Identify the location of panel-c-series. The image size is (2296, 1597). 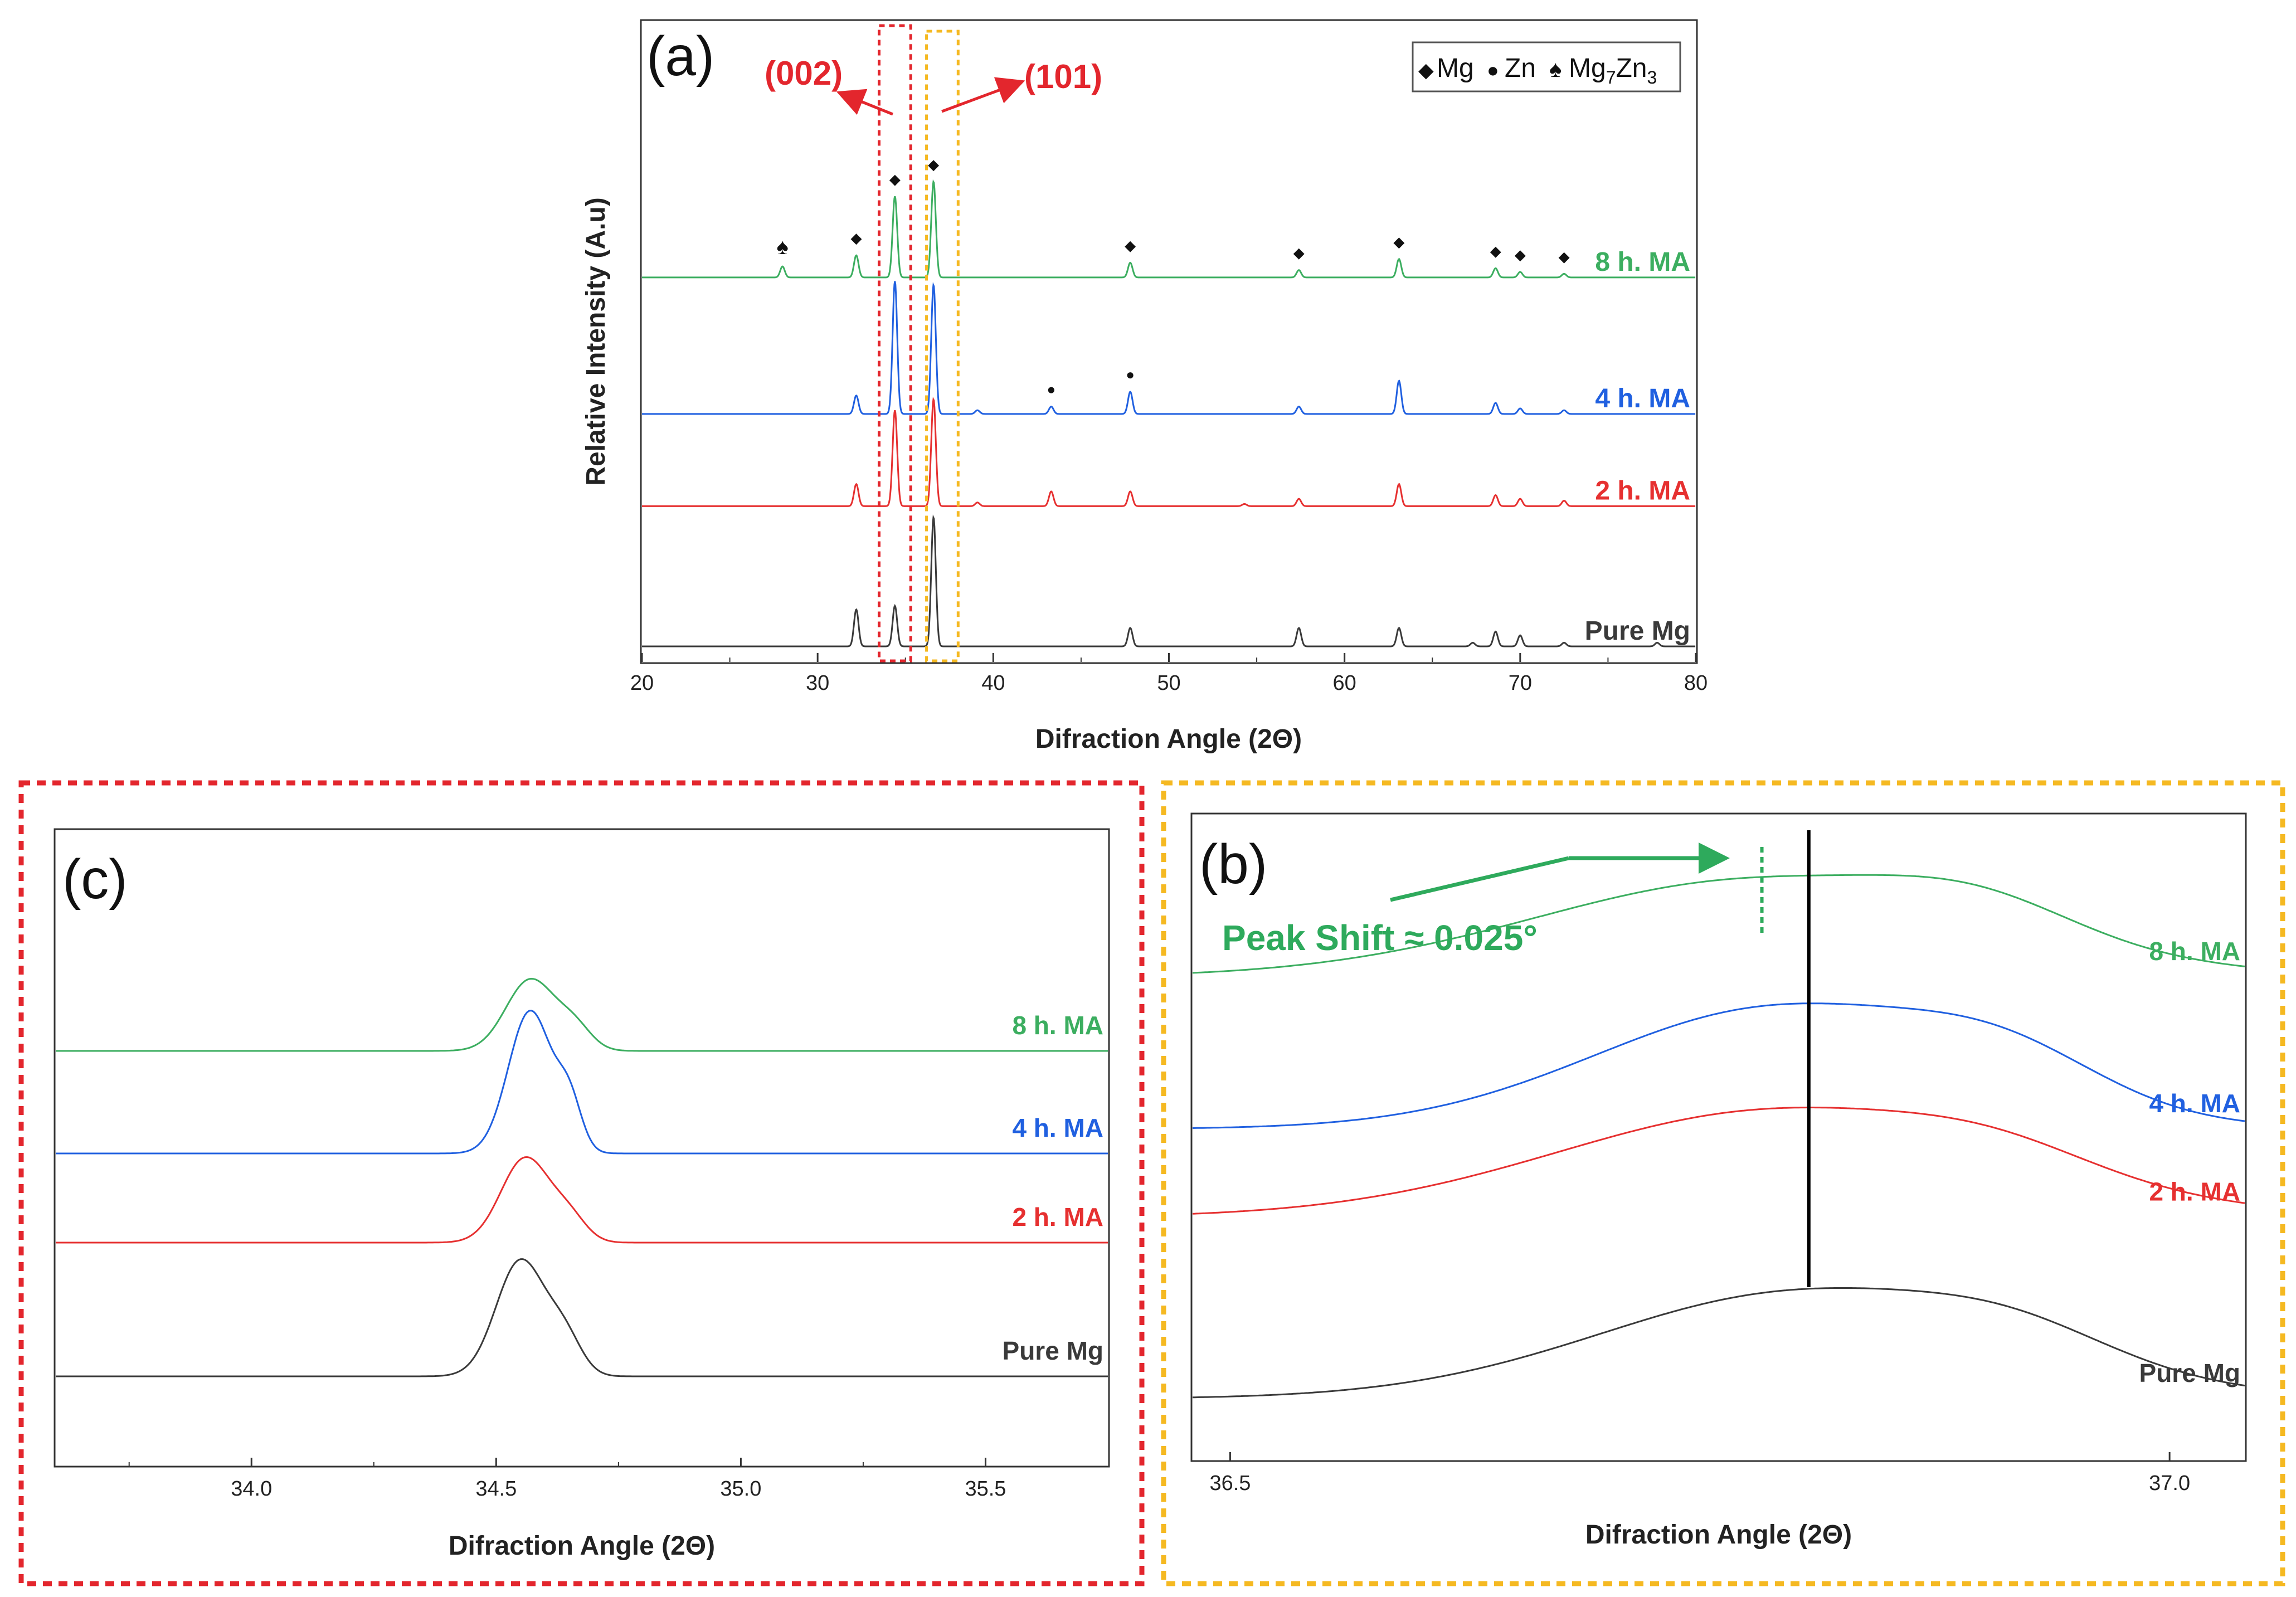
(582, 1177).